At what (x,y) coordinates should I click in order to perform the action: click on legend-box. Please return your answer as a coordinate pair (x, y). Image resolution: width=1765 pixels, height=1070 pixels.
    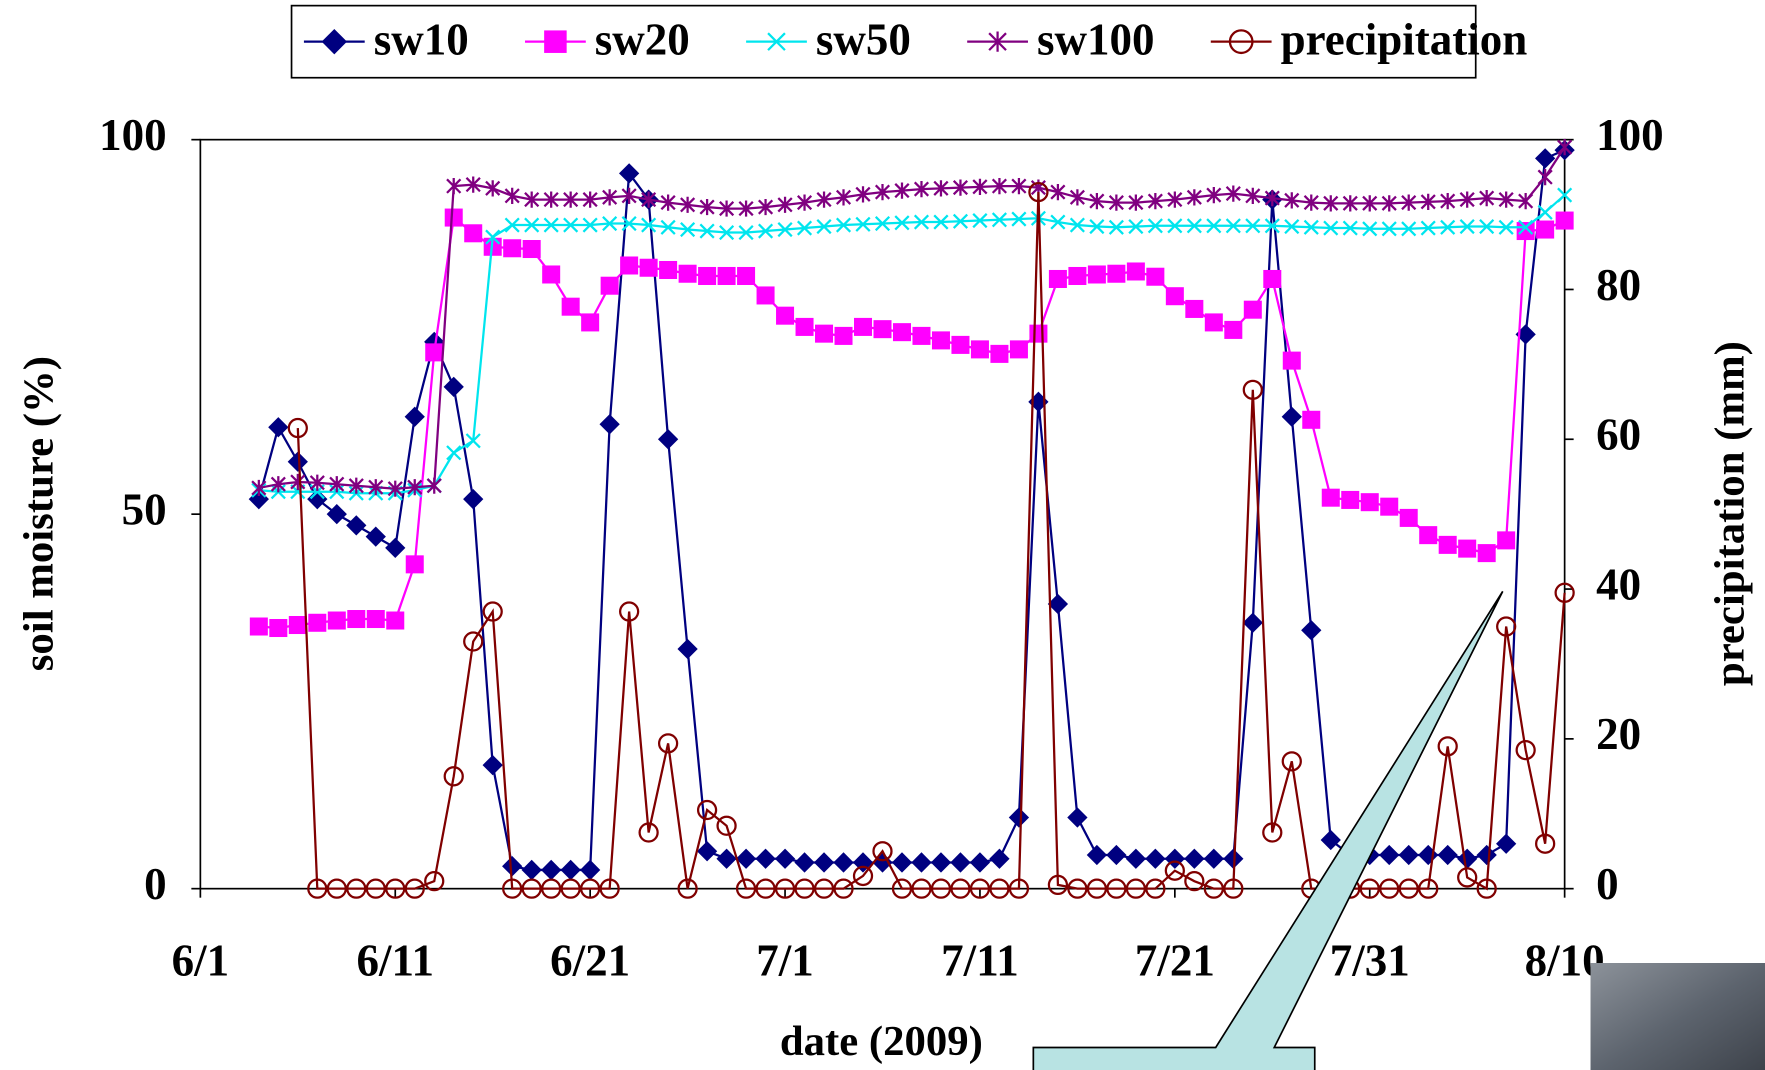
    Looking at the image, I should click on (883, 41).